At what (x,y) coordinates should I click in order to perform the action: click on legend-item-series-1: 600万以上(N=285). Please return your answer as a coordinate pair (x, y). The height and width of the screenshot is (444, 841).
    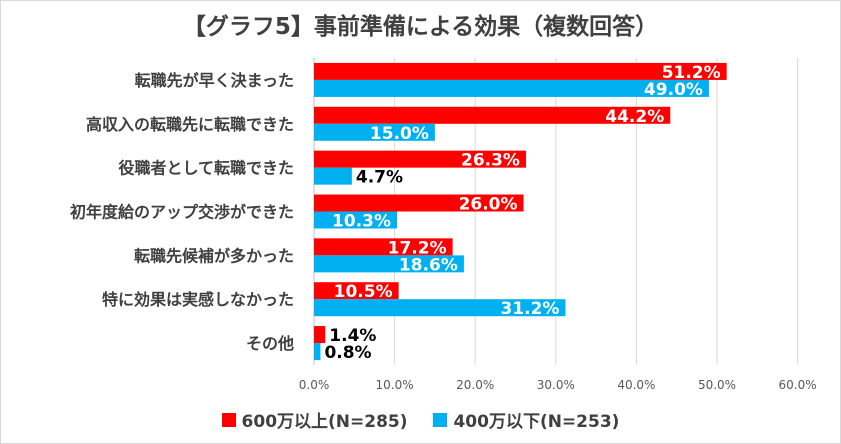
    Looking at the image, I should click on (314, 419).